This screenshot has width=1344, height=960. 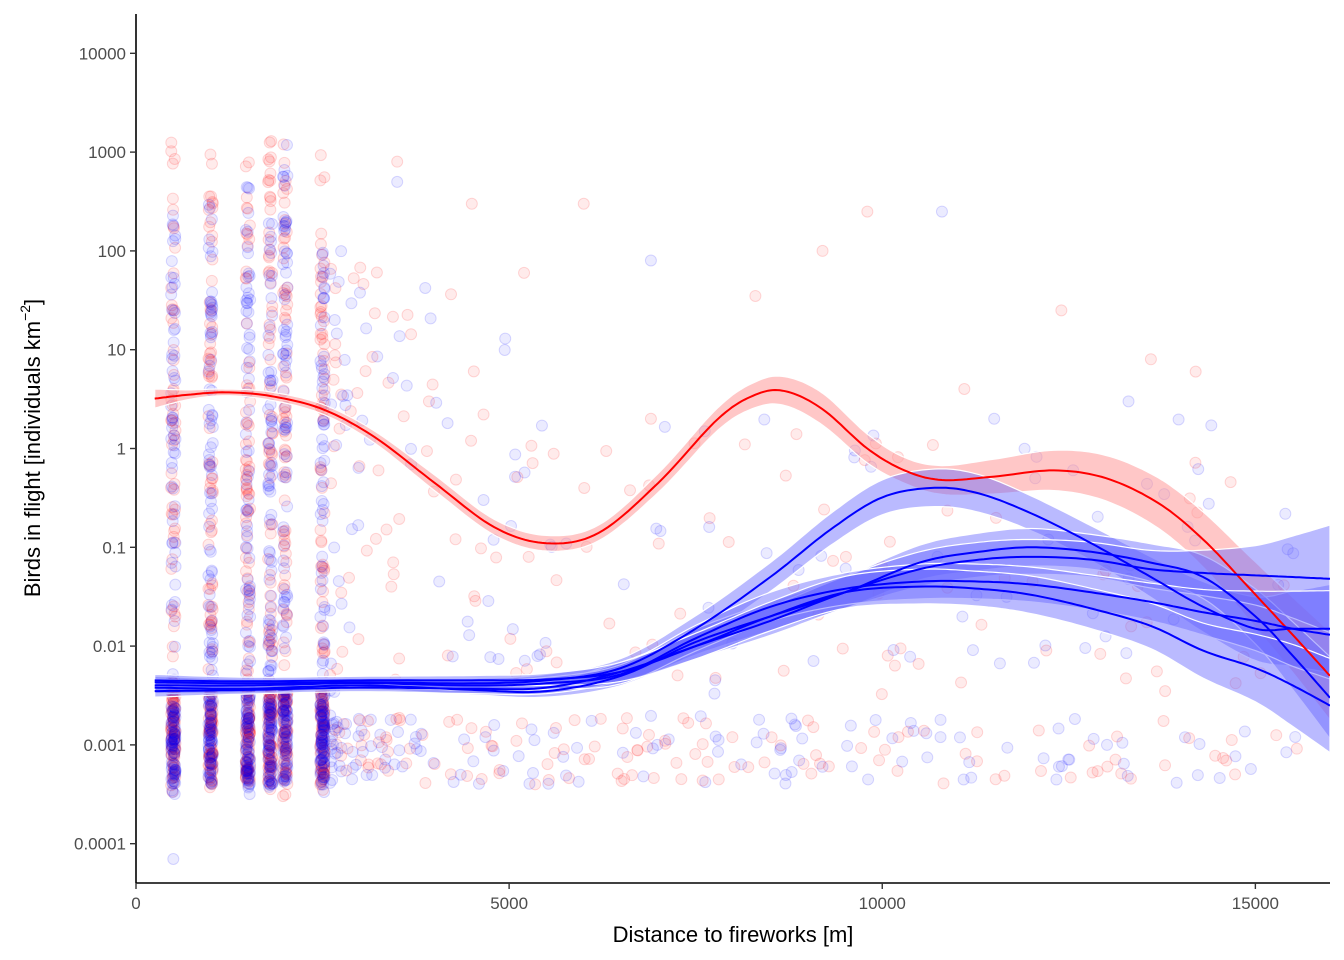 What do you see at coordinates (112, 251) in the screenshot?
I see `y-tick-label: 100` at bounding box center [112, 251].